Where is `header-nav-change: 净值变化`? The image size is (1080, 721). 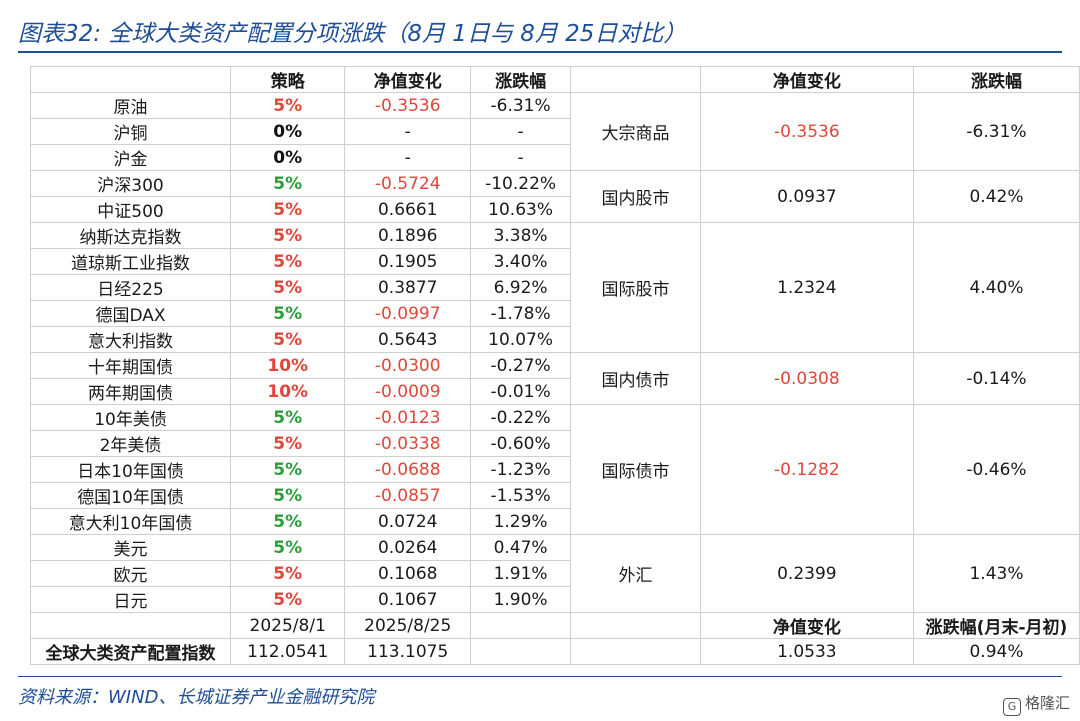 header-nav-change: 净值变化 is located at coordinates (408, 79).